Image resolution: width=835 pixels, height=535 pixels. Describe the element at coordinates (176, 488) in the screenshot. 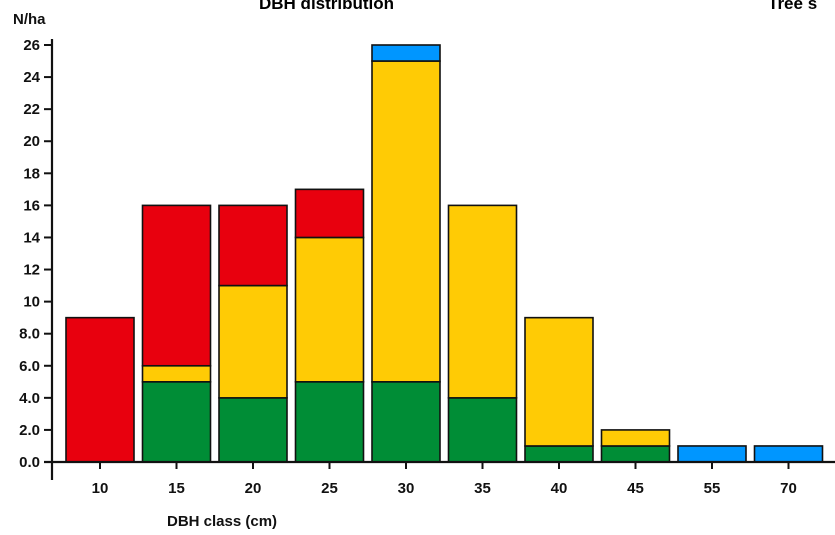

I see `x-tick-label: 15` at that location.